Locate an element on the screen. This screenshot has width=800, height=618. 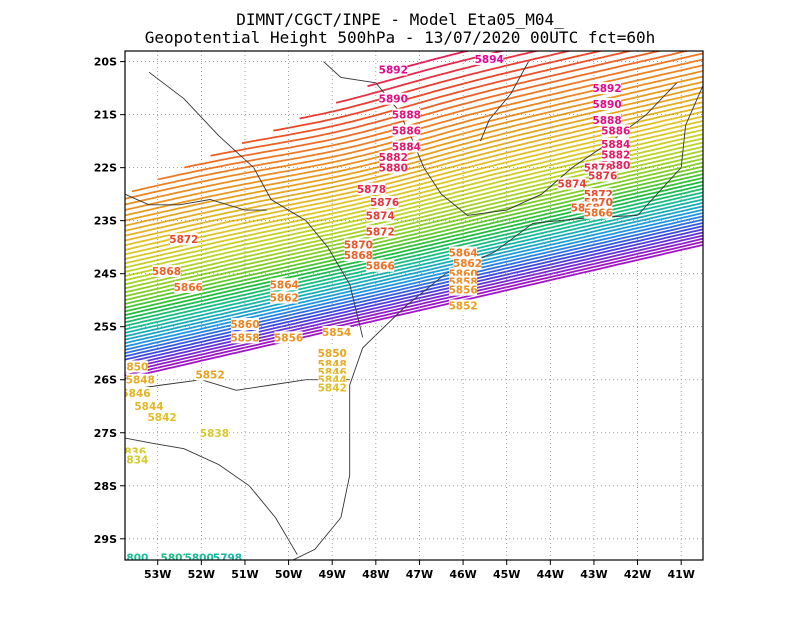
contour-label: 5834 is located at coordinates (133, 460).